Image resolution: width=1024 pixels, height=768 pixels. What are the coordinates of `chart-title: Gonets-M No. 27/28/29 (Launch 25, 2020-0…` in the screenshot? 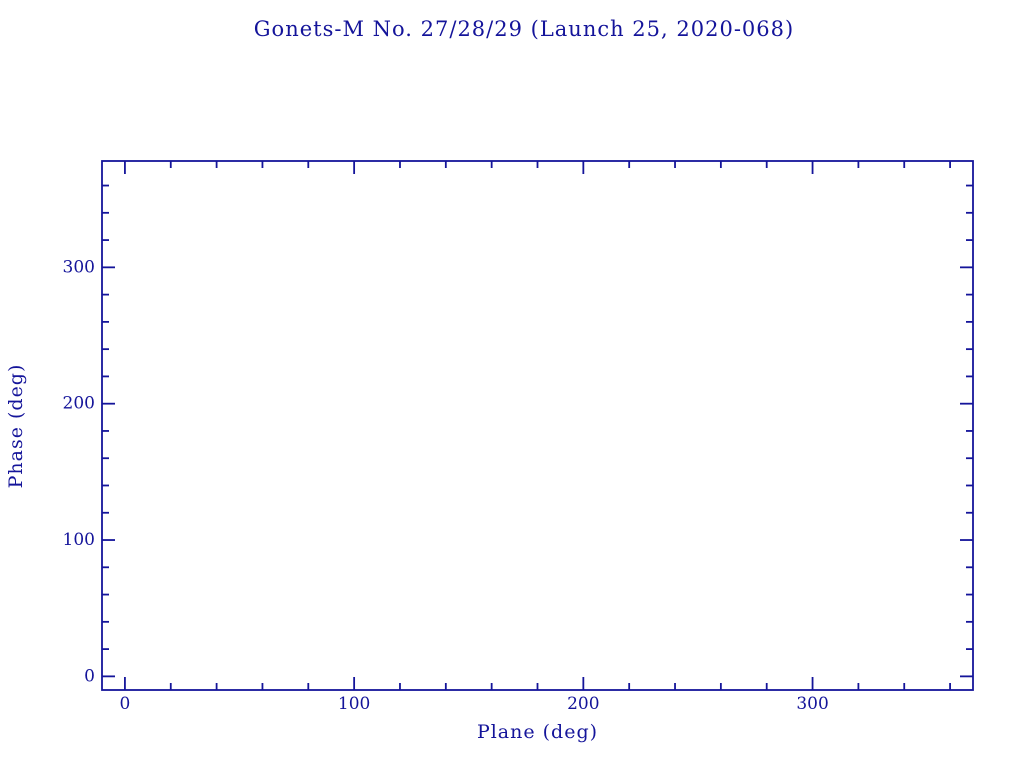 It's located at (524, 29).